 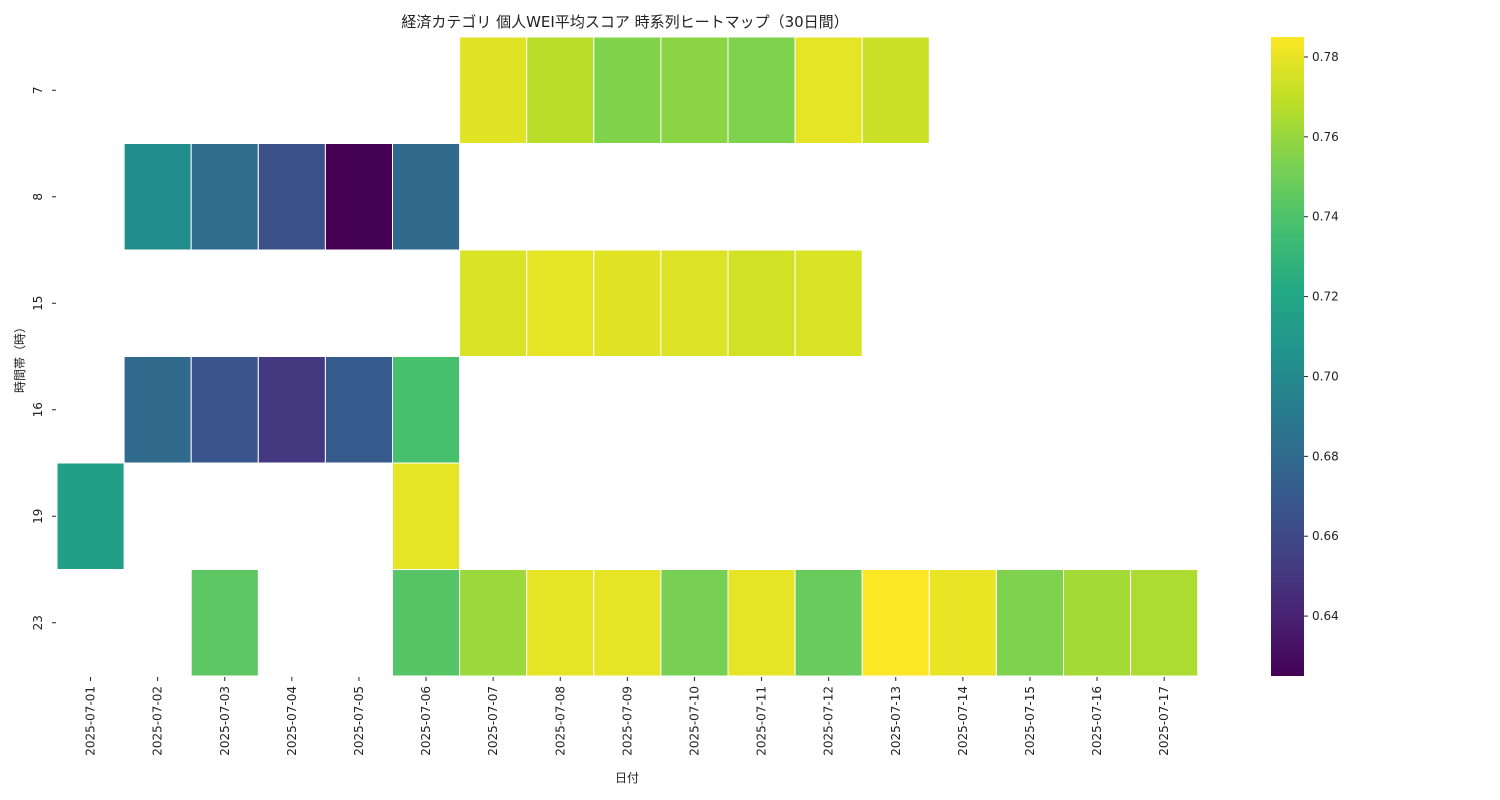 What do you see at coordinates (1030, 721) in the screenshot?
I see `x-tick-label: 2025-07-15` at bounding box center [1030, 721].